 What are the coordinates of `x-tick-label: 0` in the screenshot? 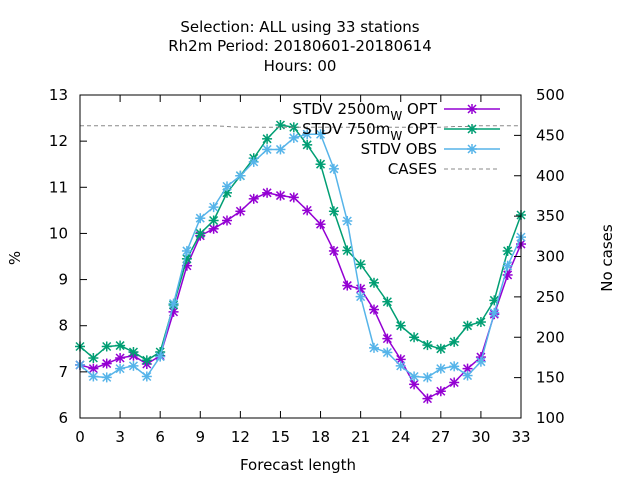 It's located at (80, 437).